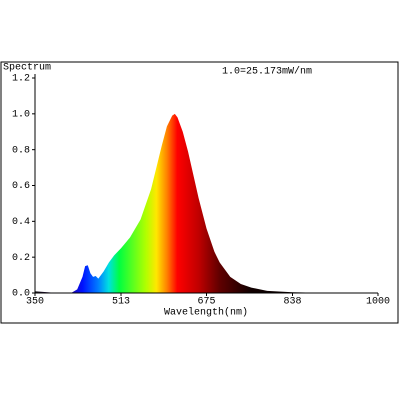  I want to click on y-tick-label: 0.4, so click(21, 222).